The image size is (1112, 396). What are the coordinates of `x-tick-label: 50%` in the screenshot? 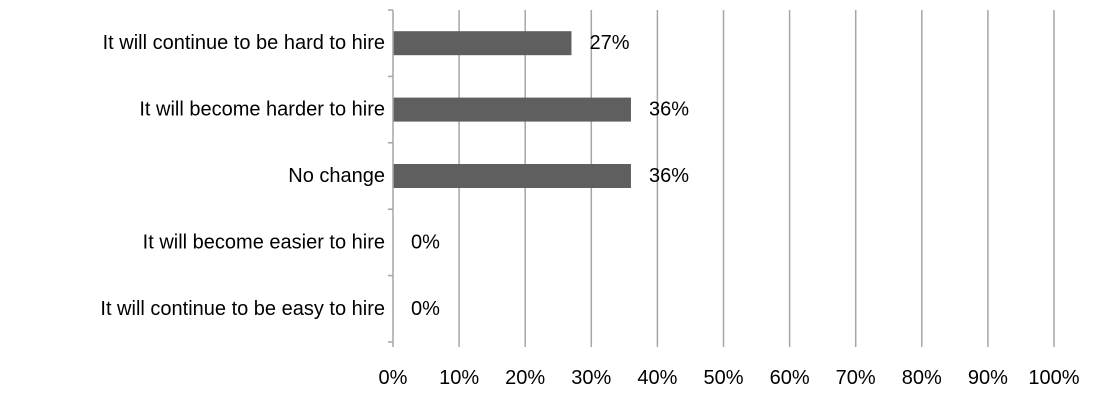 It's located at (723, 378).